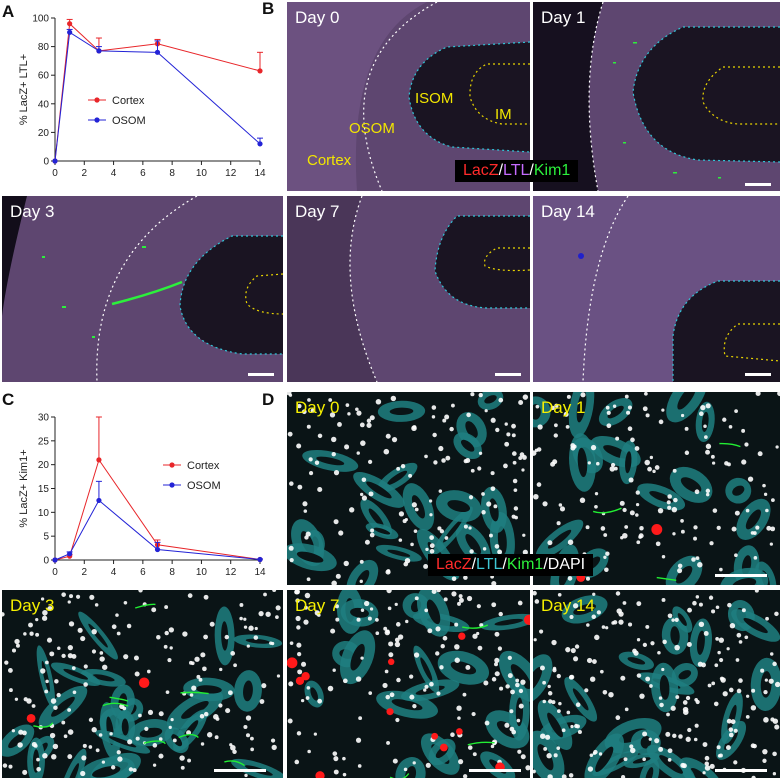 The image size is (782, 780). I want to click on panel-d-stain-legend: LacZ/LTL/Kim1/DAPI, so click(511, 565).